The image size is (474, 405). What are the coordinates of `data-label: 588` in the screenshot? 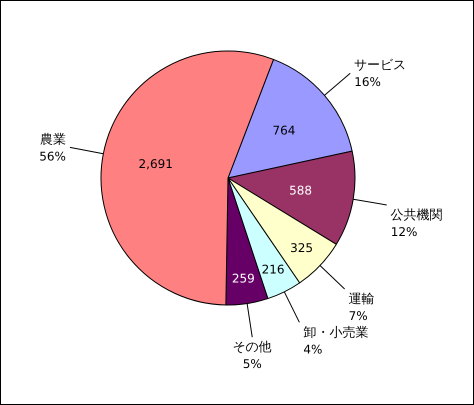 It's located at (300, 191).